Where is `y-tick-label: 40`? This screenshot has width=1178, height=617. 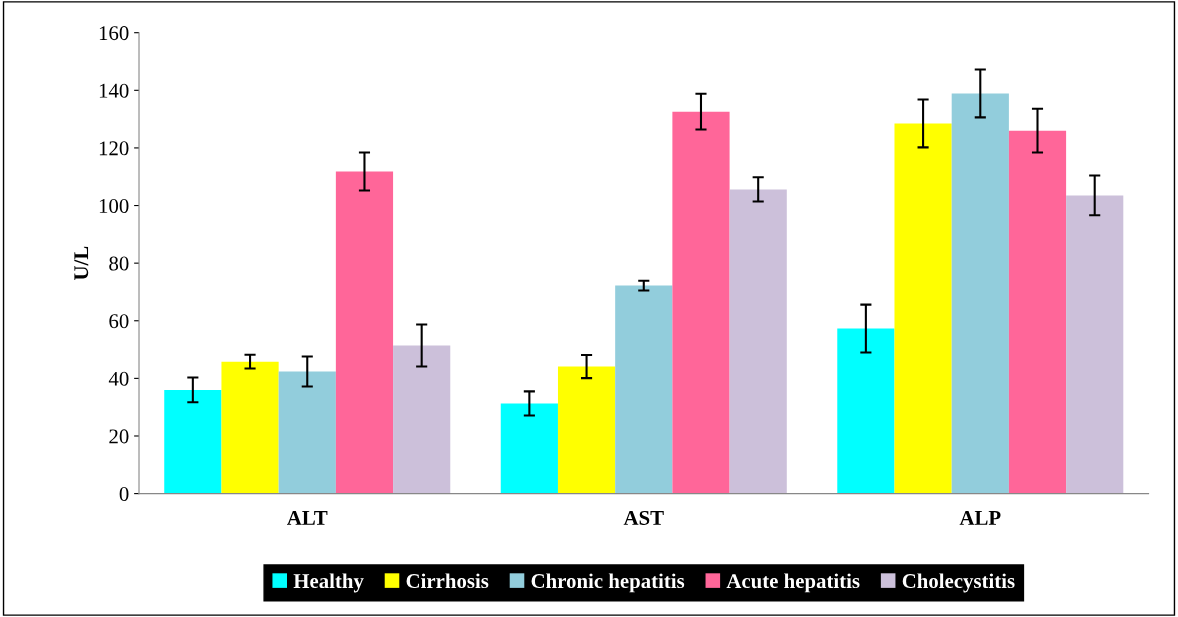 y-tick-label: 40 is located at coordinates (118, 378).